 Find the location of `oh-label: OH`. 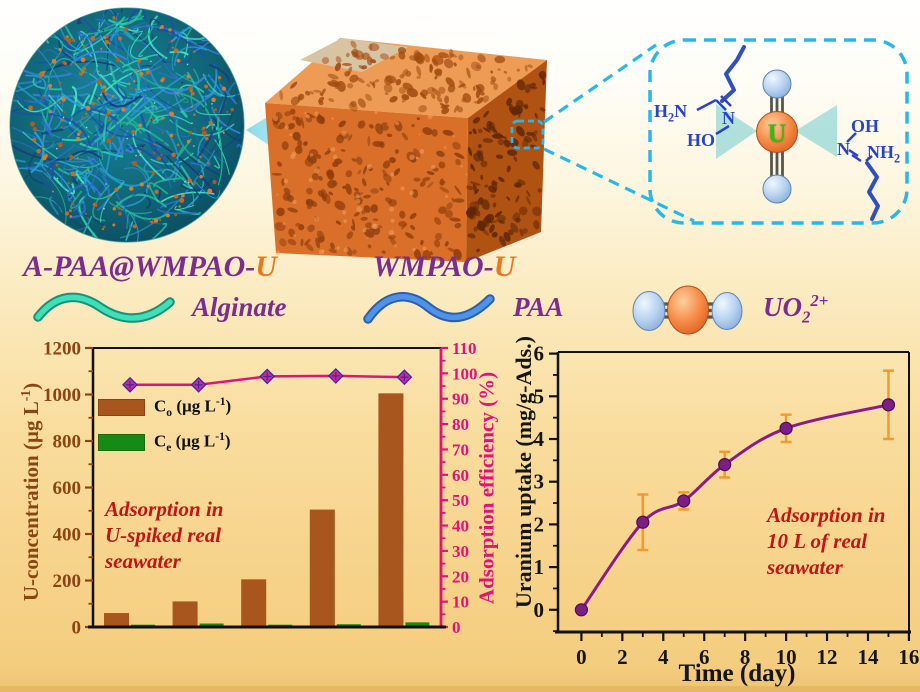

oh-label: OH is located at coordinates (865, 126).